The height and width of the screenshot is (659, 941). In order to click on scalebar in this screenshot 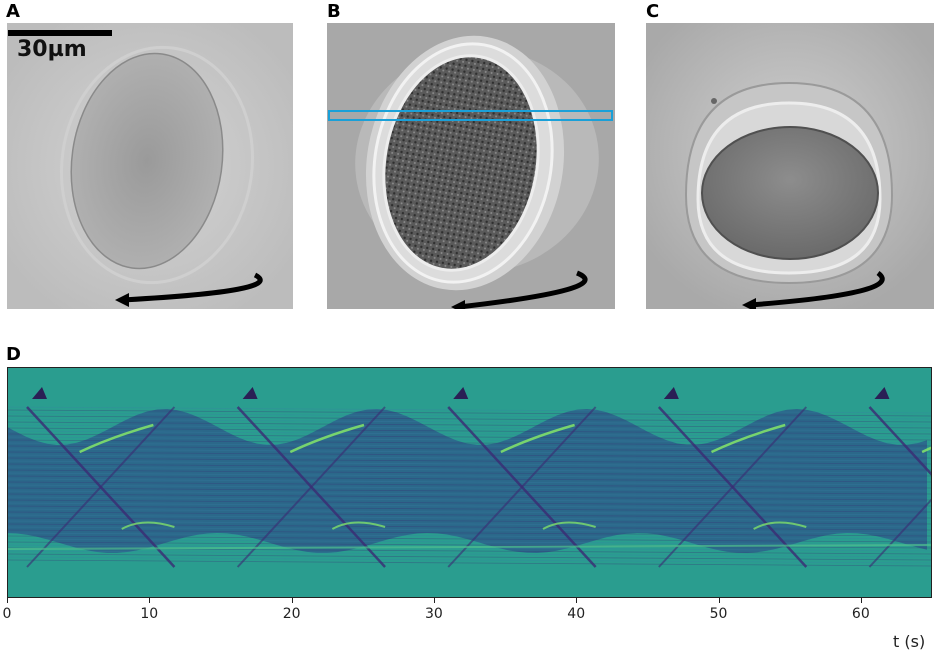, I will do `click(60, 33)`.